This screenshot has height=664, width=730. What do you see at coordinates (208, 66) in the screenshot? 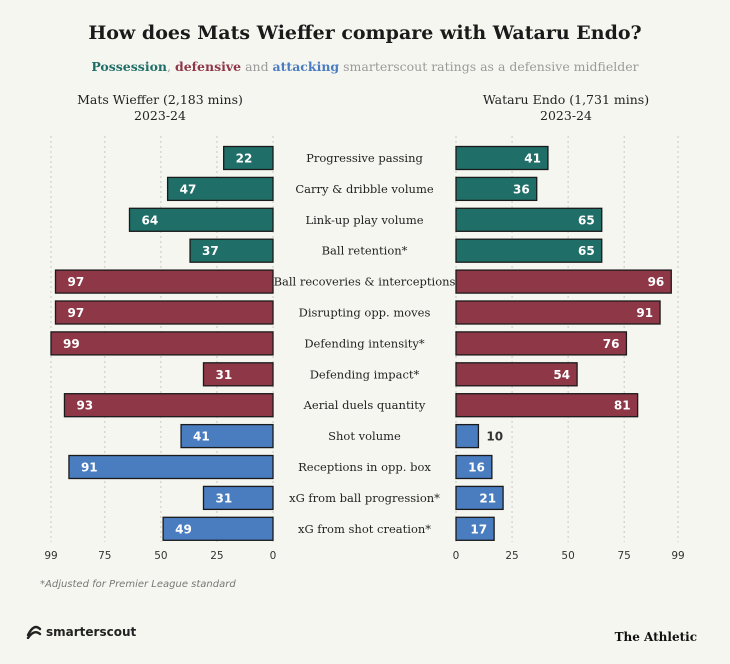
I see `subtitle-defensive: defensive` at bounding box center [208, 66].